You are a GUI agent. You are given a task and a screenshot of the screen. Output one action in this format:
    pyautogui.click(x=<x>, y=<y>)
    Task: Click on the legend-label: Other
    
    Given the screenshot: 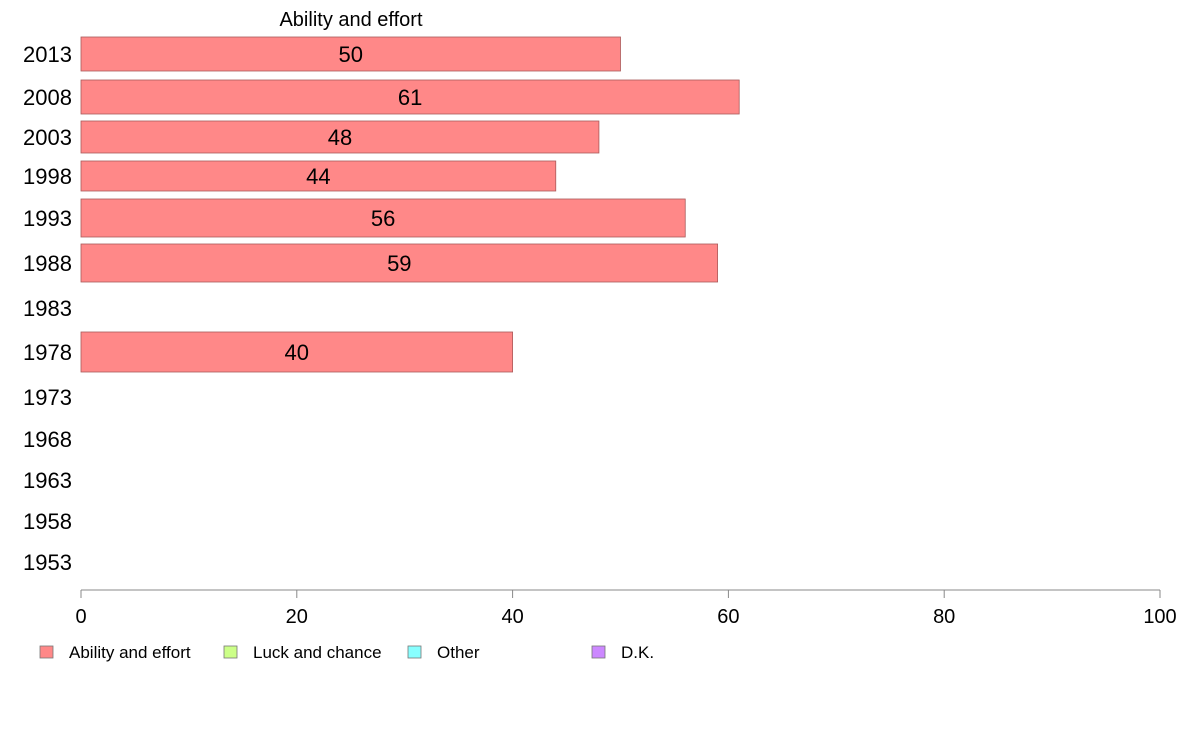 What is the action you would take?
    pyautogui.click(x=458, y=652)
    